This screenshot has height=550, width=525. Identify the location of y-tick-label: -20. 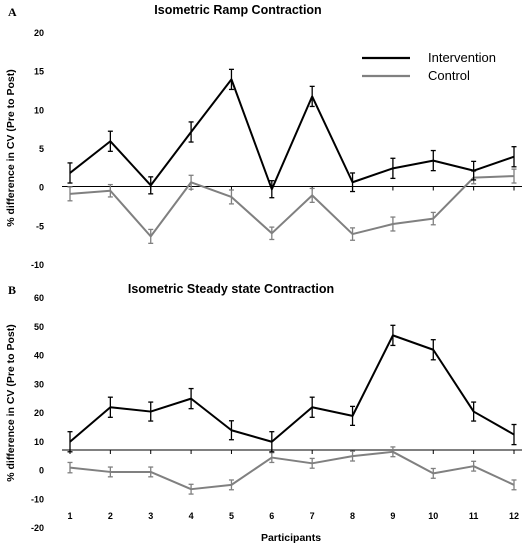
(37, 528).